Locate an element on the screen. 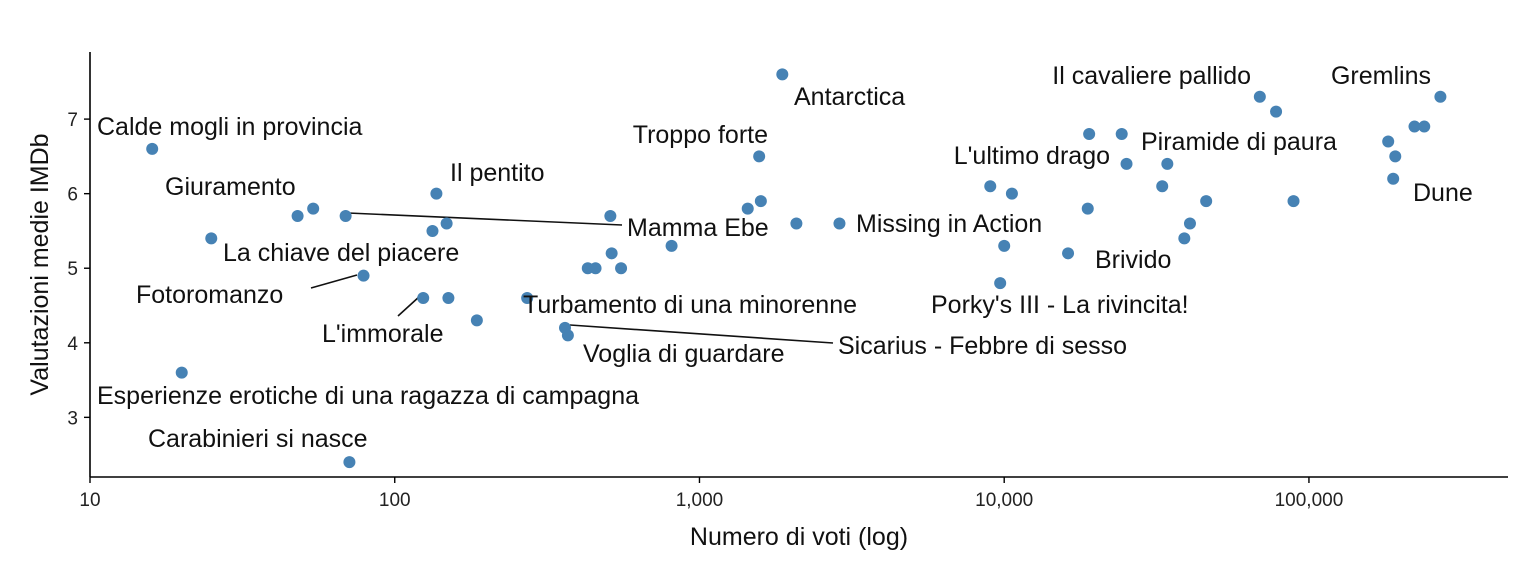 This screenshot has height=576, width=1536. x-tick-label: 100,000 is located at coordinates (1309, 500).